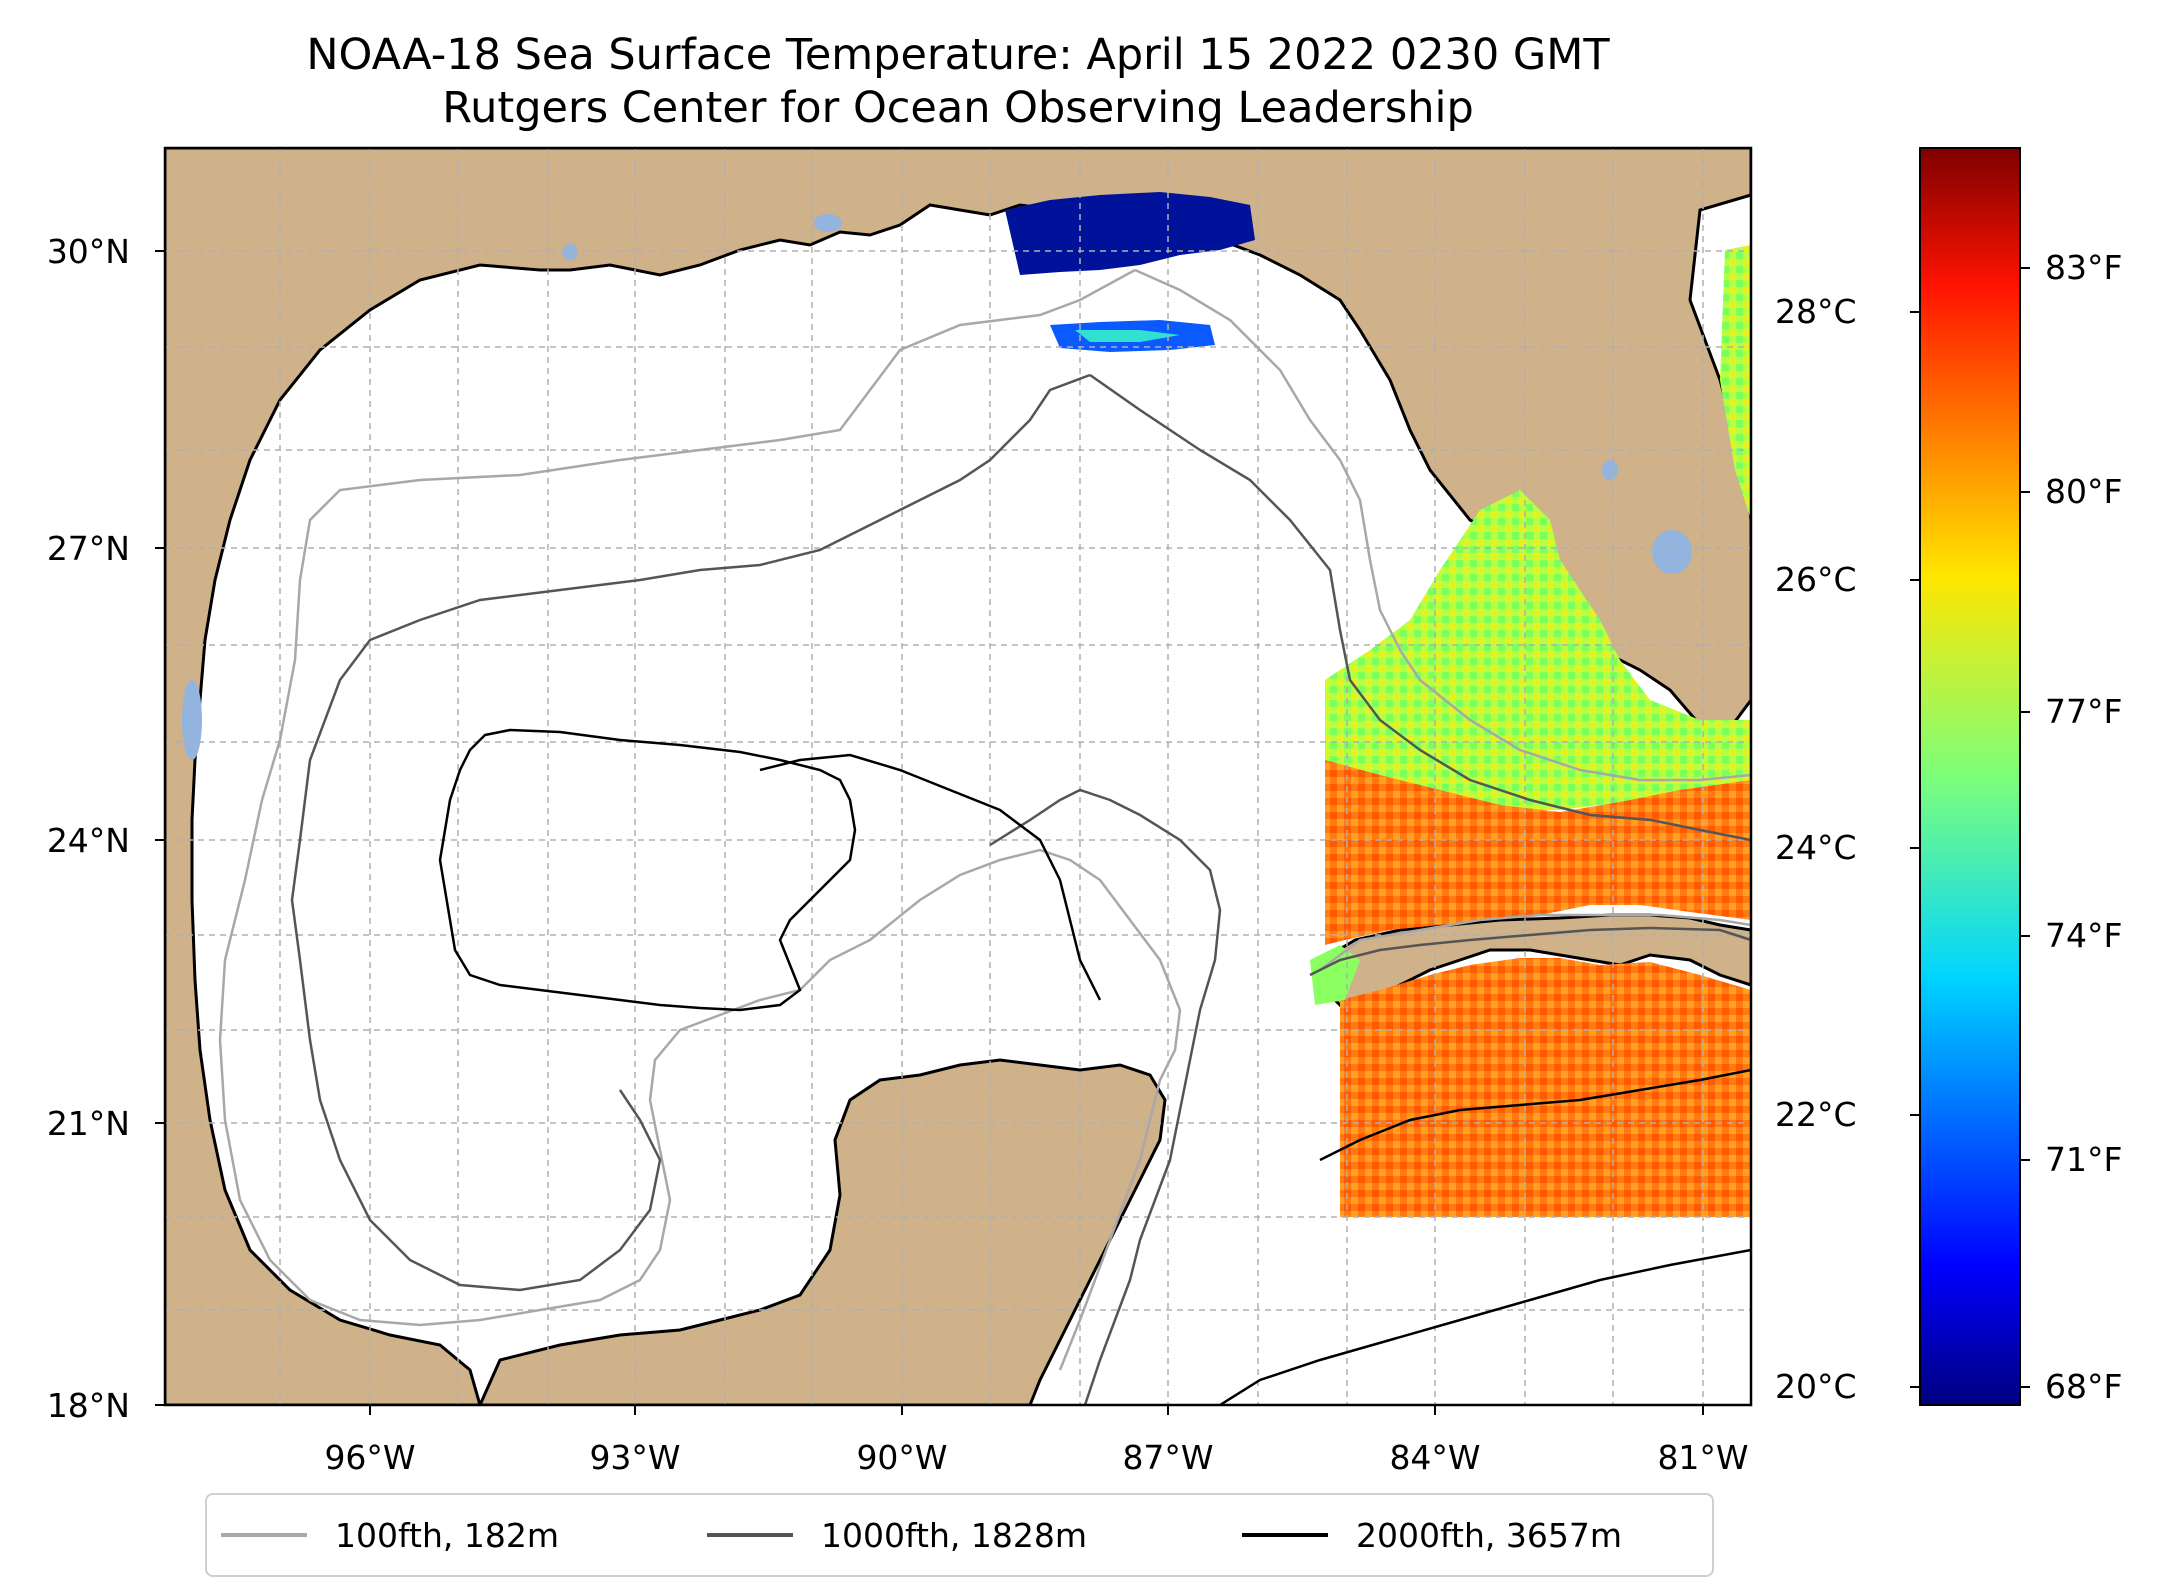 The width and height of the screenshot is (2160, 1582). I want to click on colorbar-label-22c: 22°C, so click(1816, 1114).